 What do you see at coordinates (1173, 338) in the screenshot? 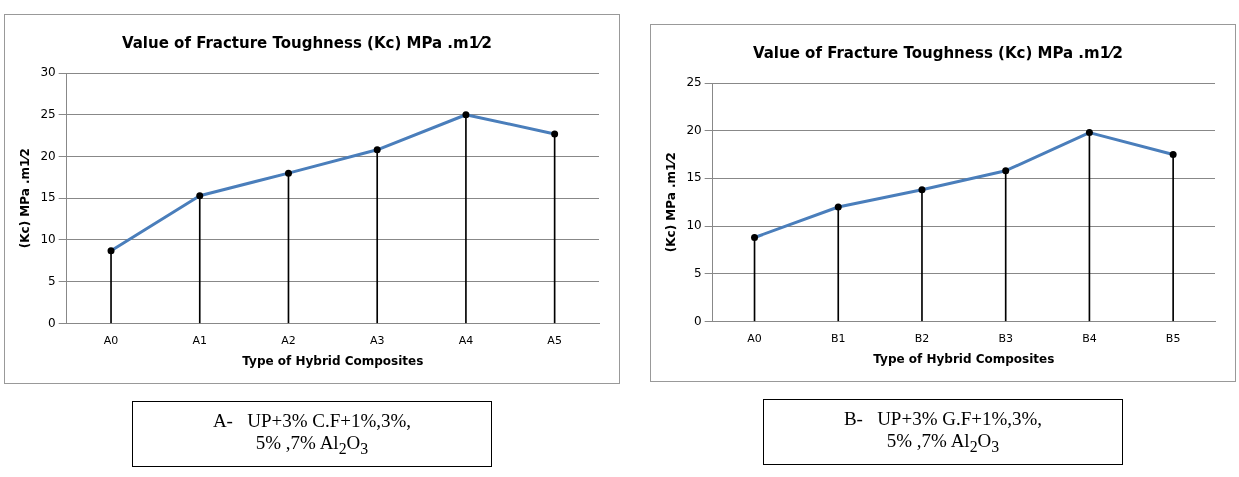
I see `x-tick-label: B5` at bounding box center [1173, 338].